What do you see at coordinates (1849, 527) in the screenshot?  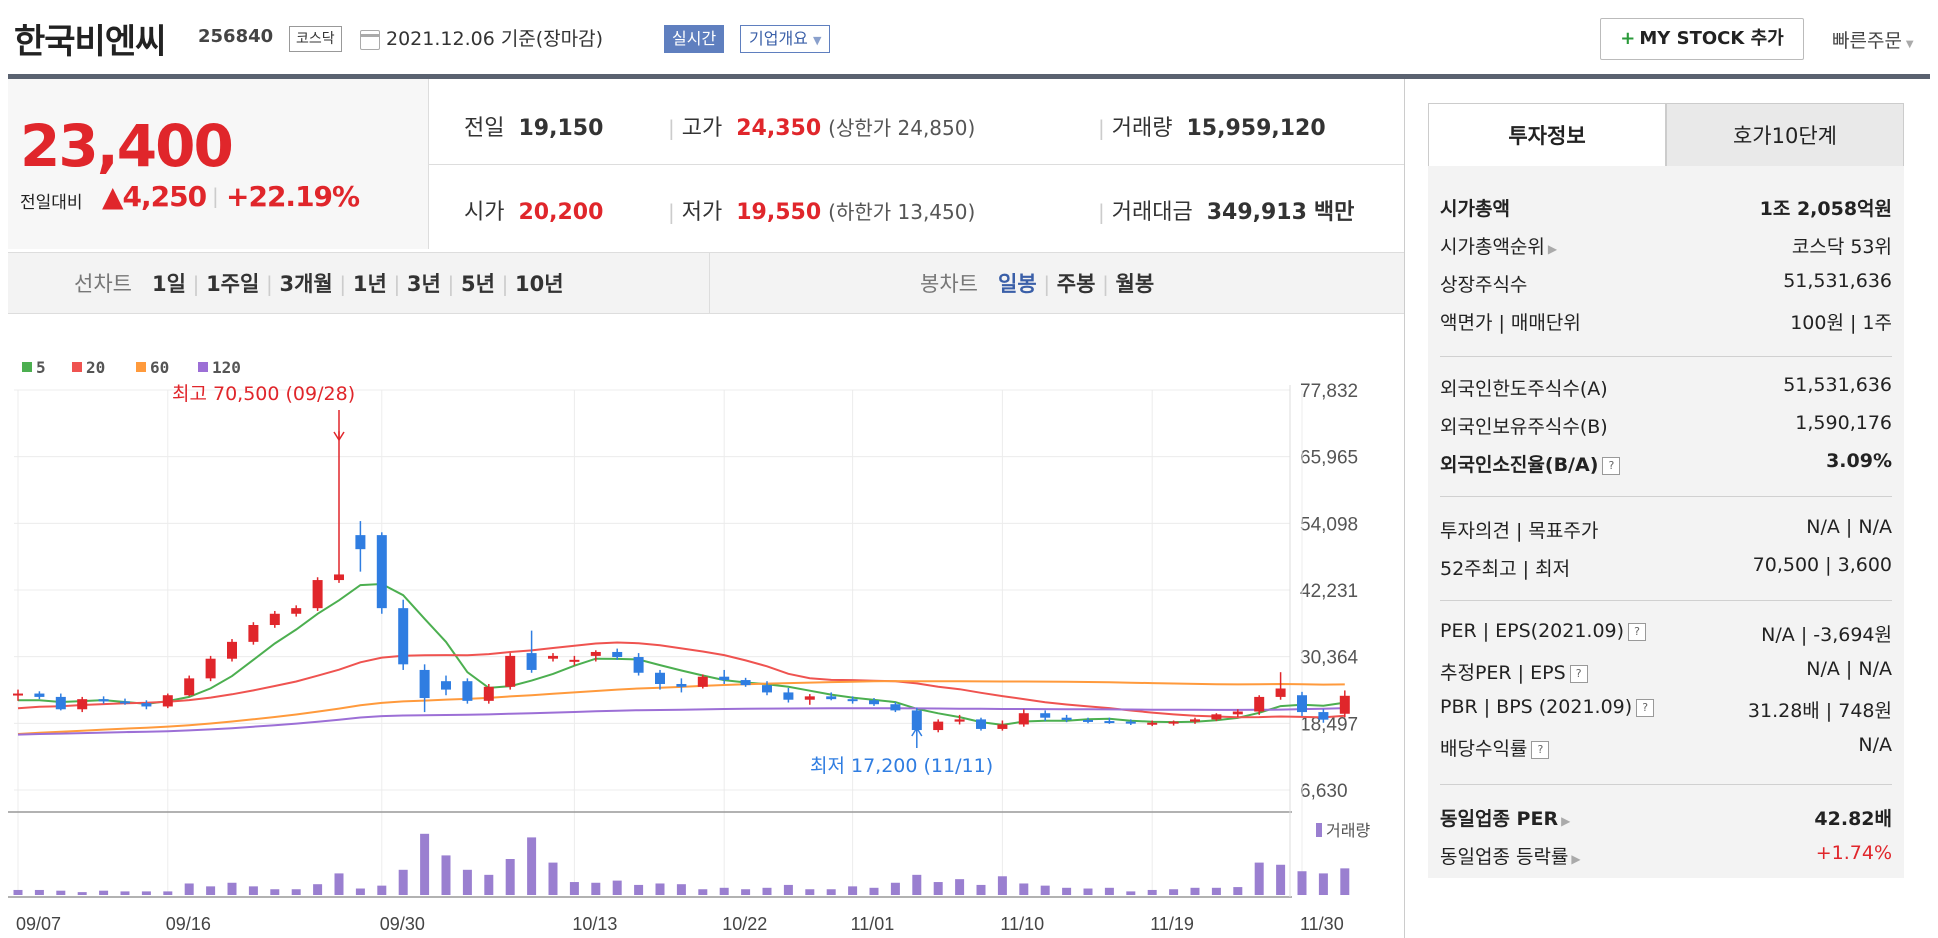 I see `opinion-value: N/A | N/A` at bounding box center [1849, 527].